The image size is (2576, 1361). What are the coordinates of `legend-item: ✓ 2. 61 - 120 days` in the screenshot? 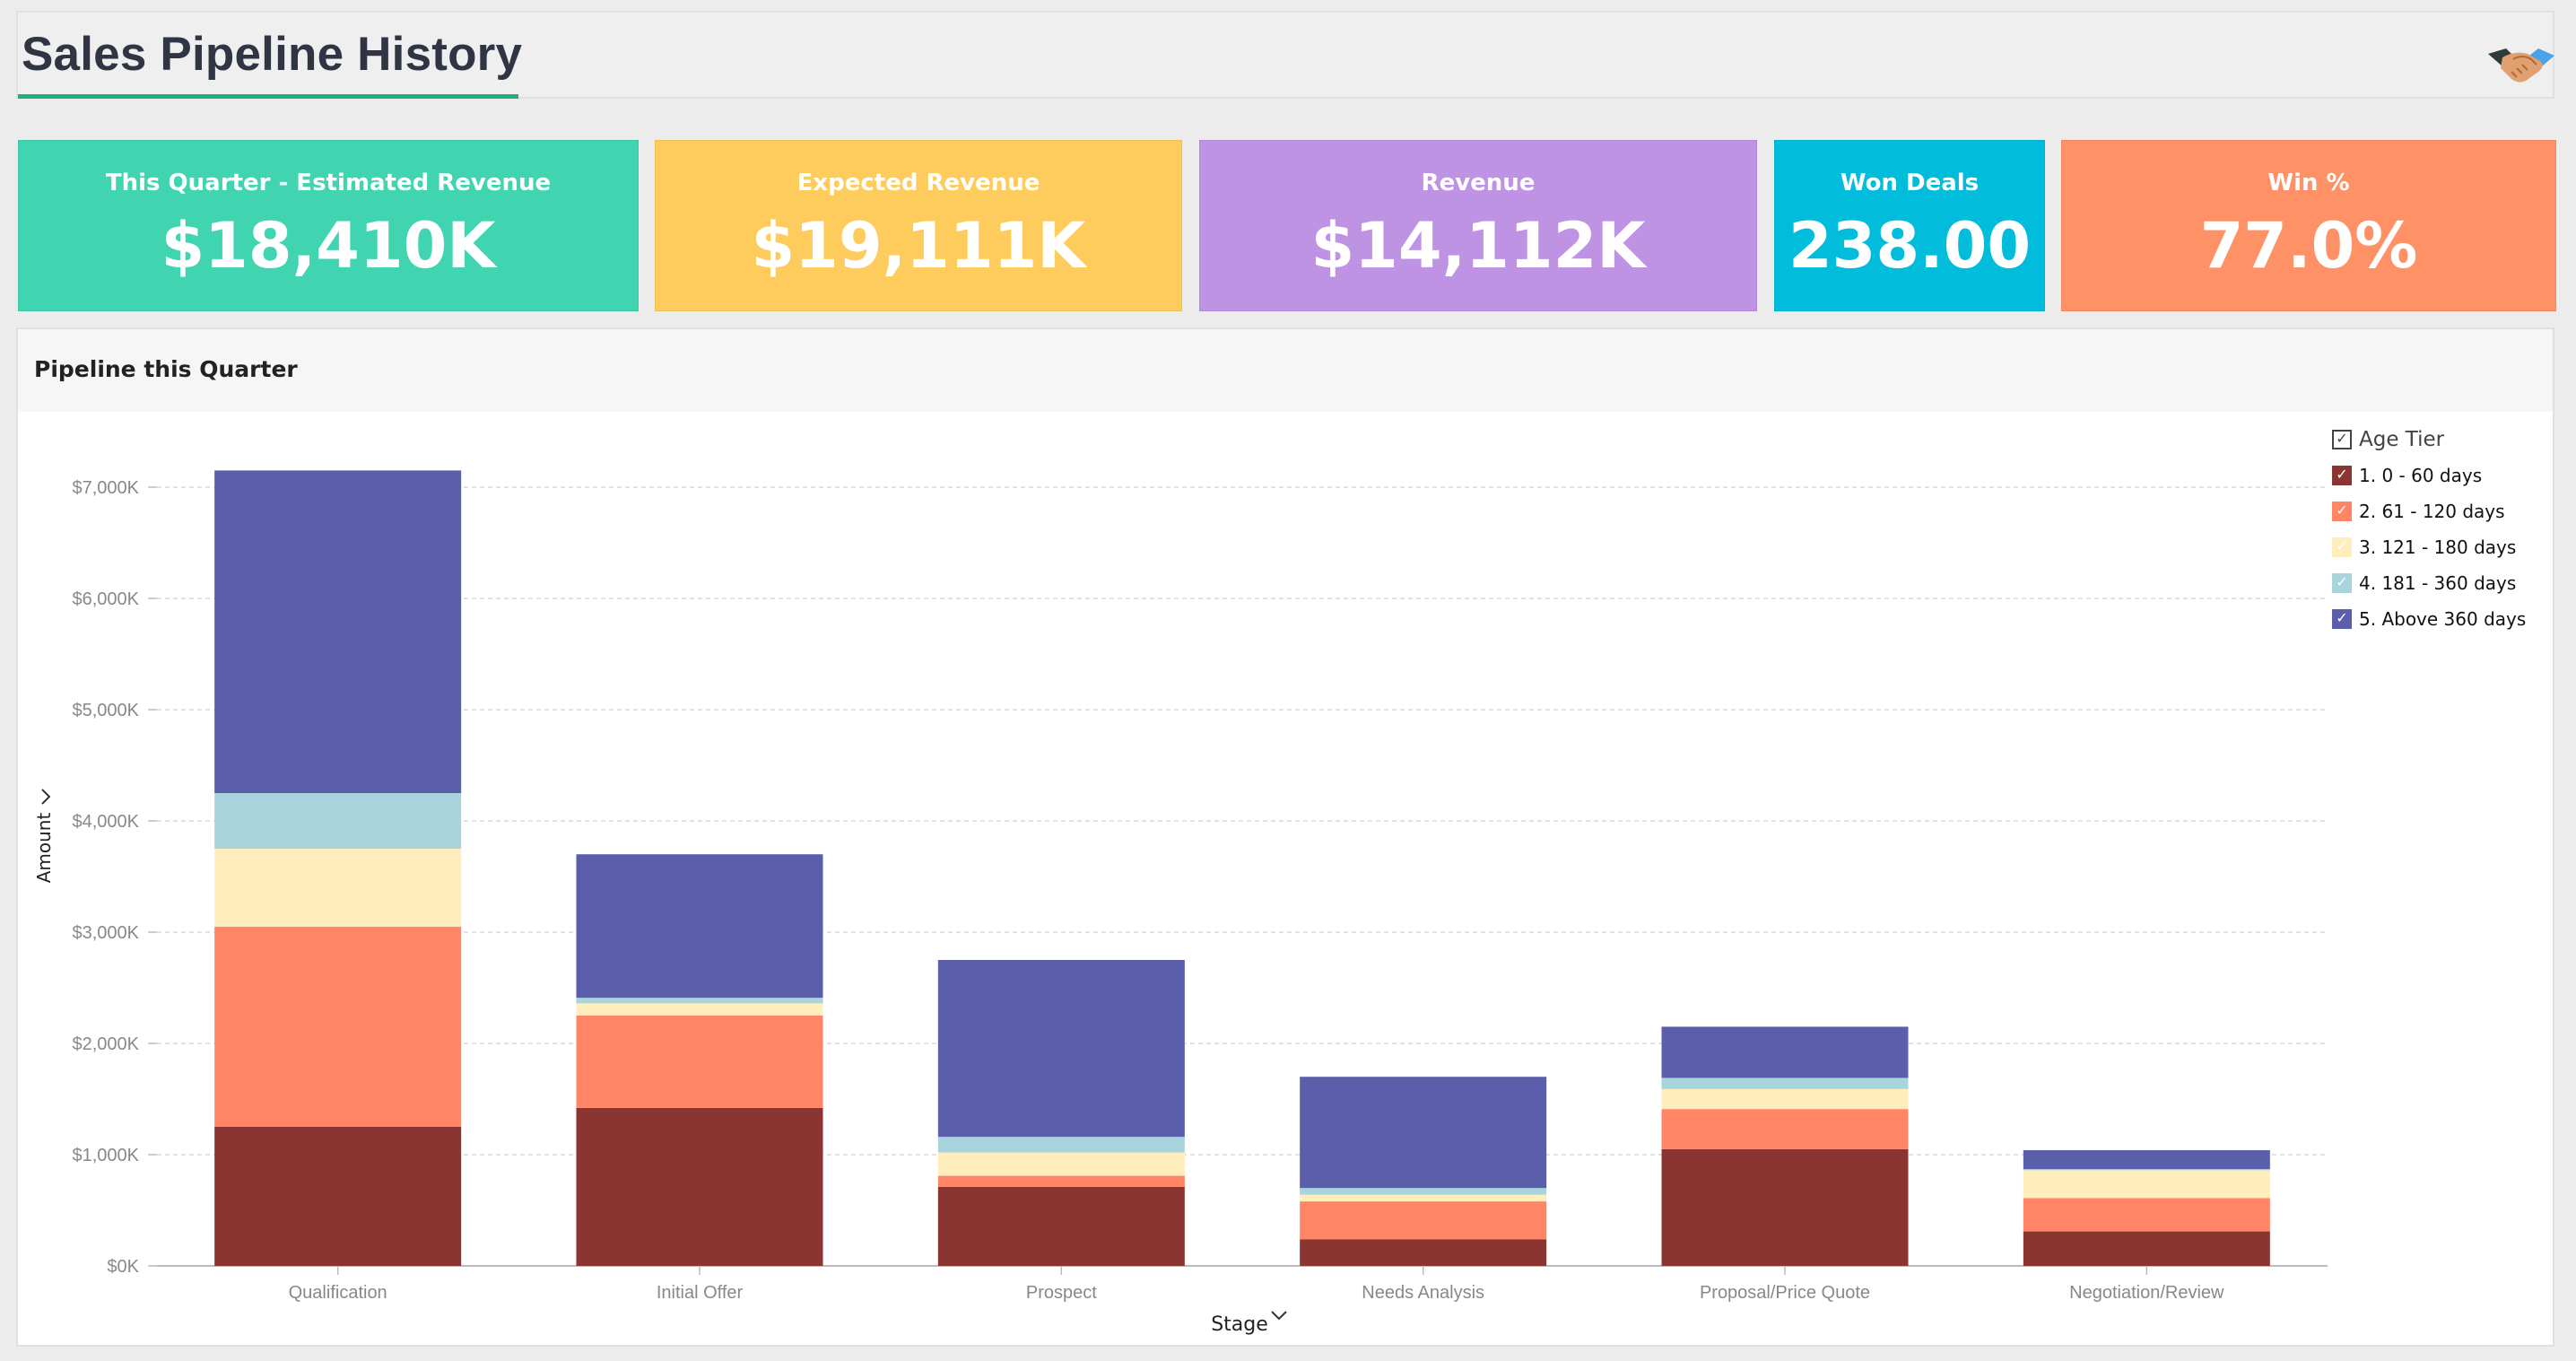 It's located at (2444, 511).